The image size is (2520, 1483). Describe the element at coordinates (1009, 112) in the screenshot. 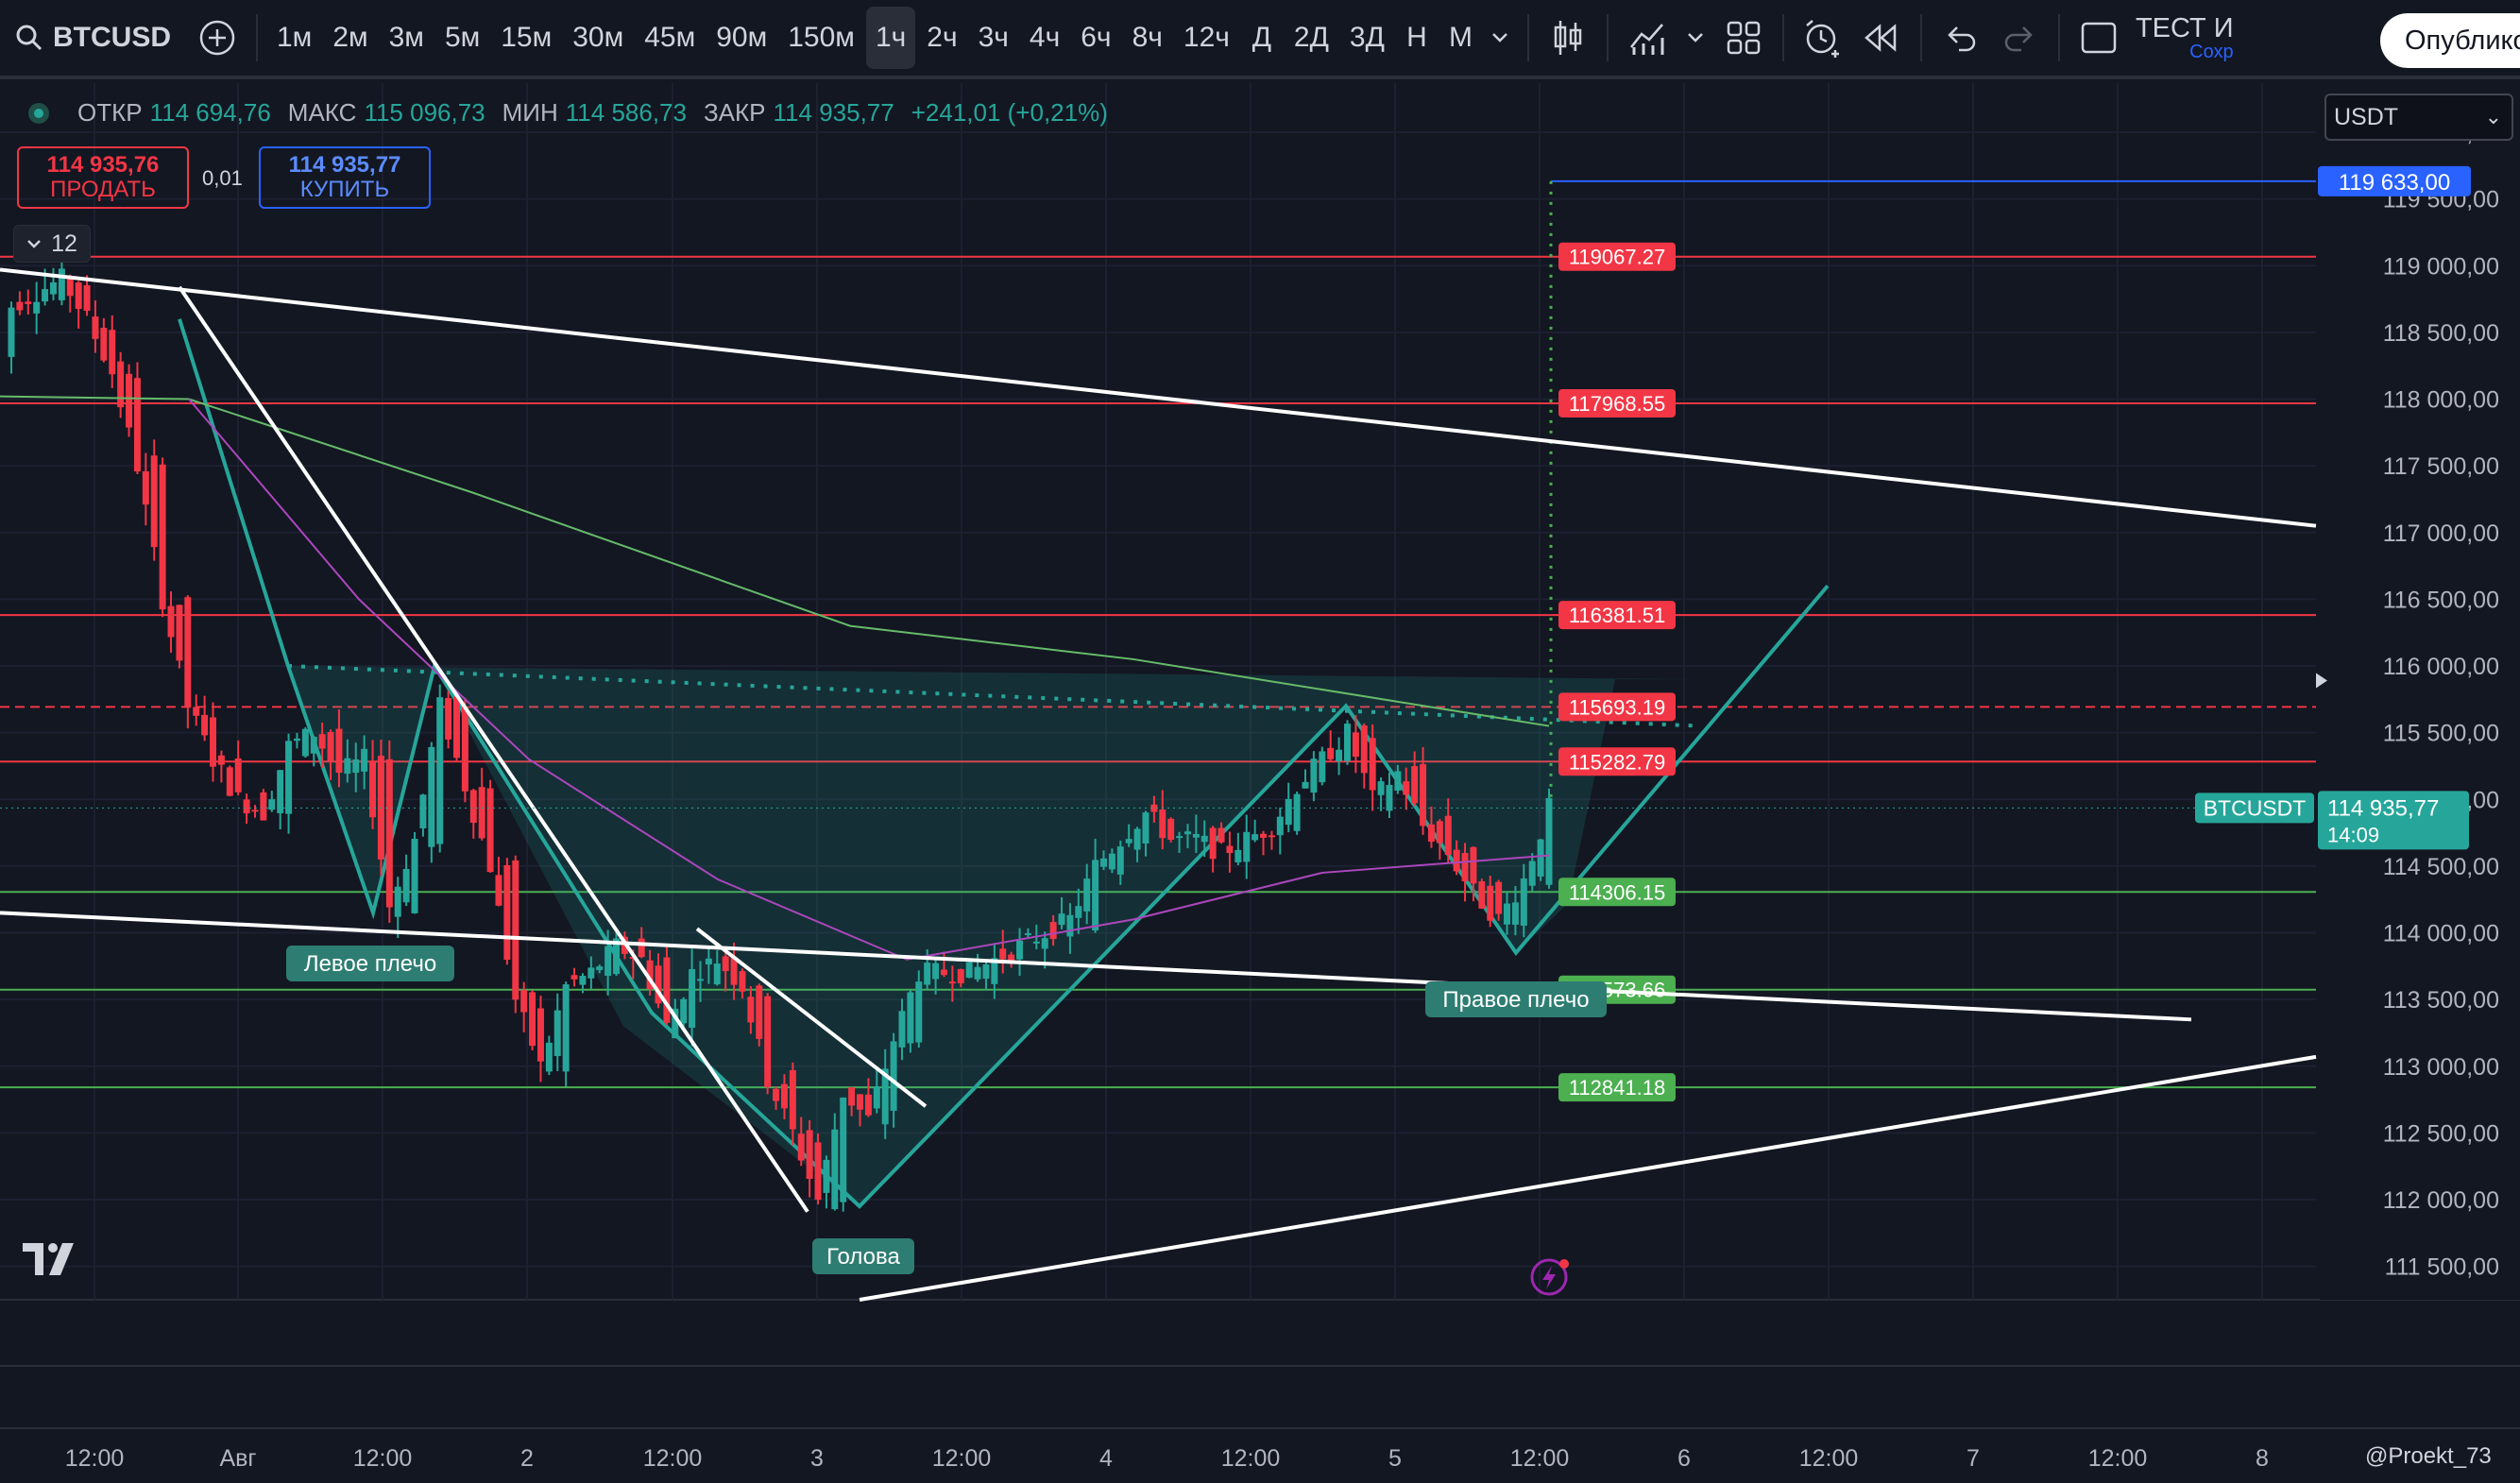

I see `change-value: +241,01 (+0,21%)` at that location.